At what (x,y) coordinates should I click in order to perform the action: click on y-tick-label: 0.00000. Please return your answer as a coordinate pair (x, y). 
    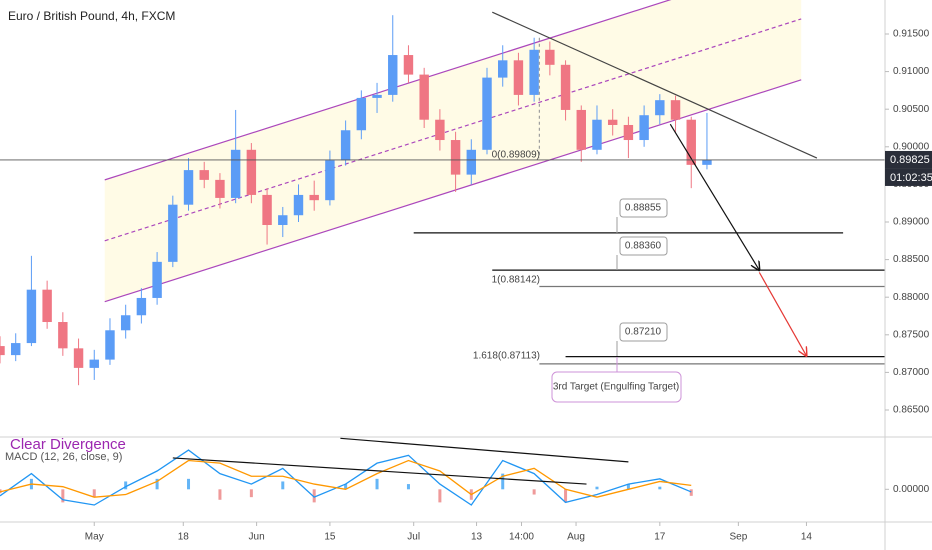
    Looking at the image, I should click on (911, 489).